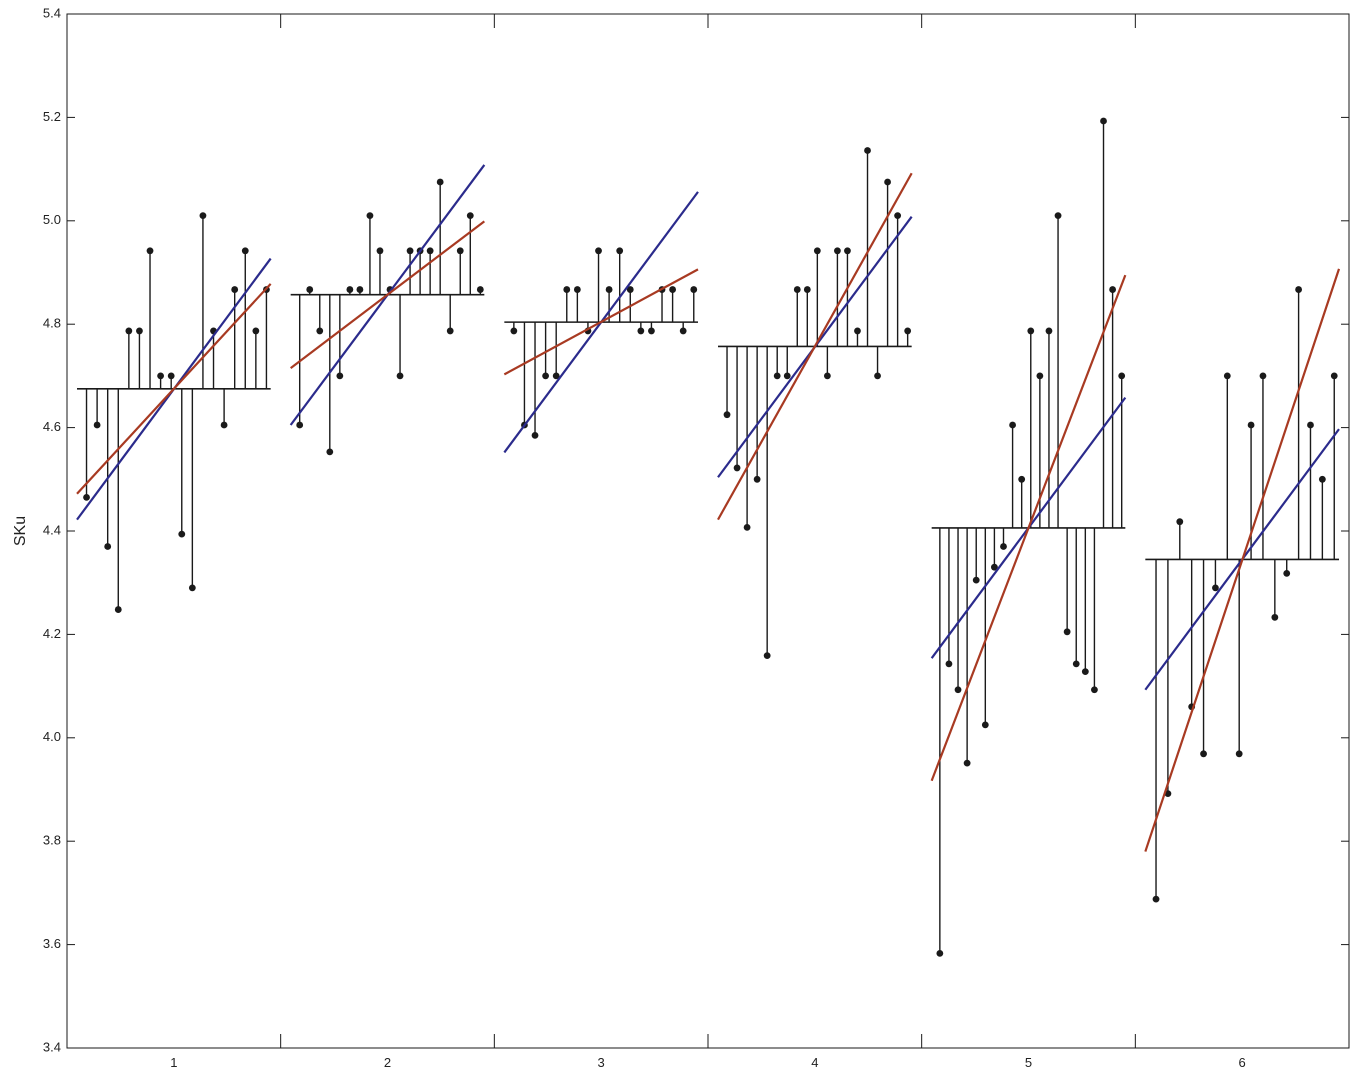 The image size is (1363, 1080). Describe the element at coordinates (52, 633) in the screenshot. I see `y-tick-label: 4.2` at that location.